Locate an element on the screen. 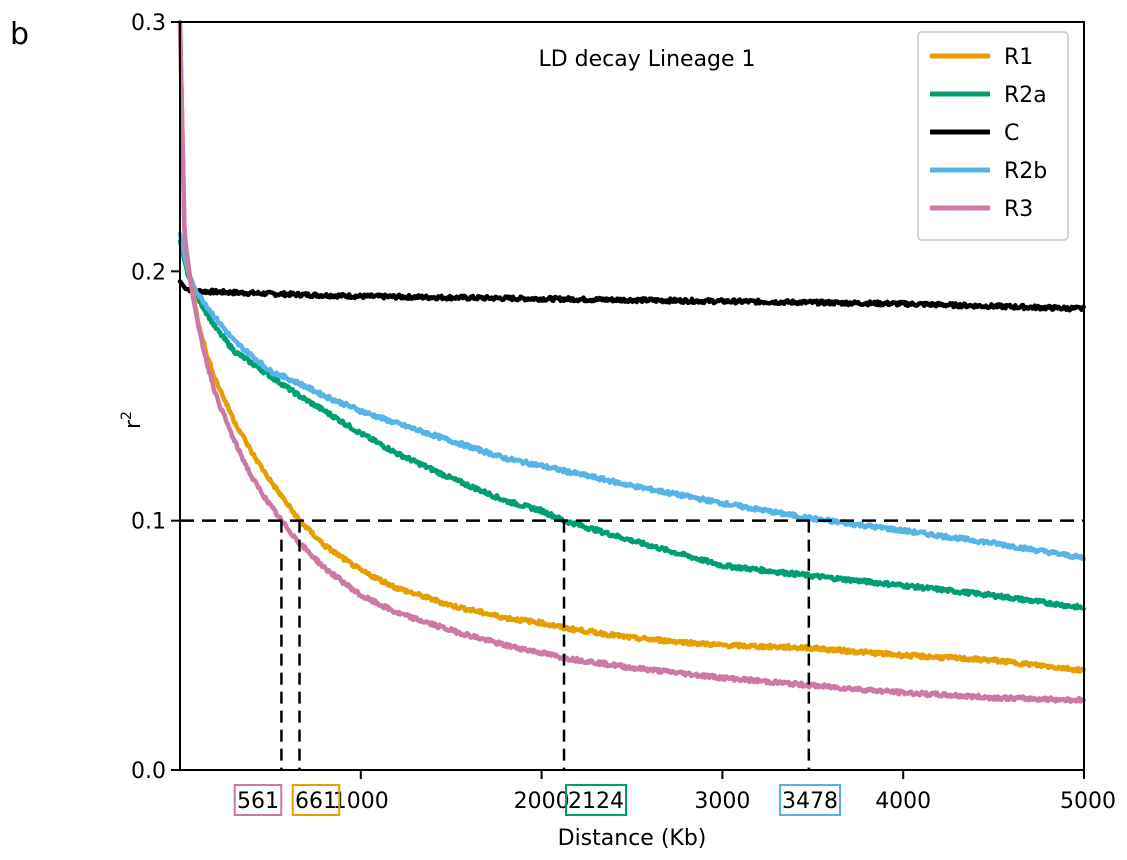 The height and width of the screenshot is (860, 1127). legend-label-r2b: R2b is located at coordinates (1025, 171).